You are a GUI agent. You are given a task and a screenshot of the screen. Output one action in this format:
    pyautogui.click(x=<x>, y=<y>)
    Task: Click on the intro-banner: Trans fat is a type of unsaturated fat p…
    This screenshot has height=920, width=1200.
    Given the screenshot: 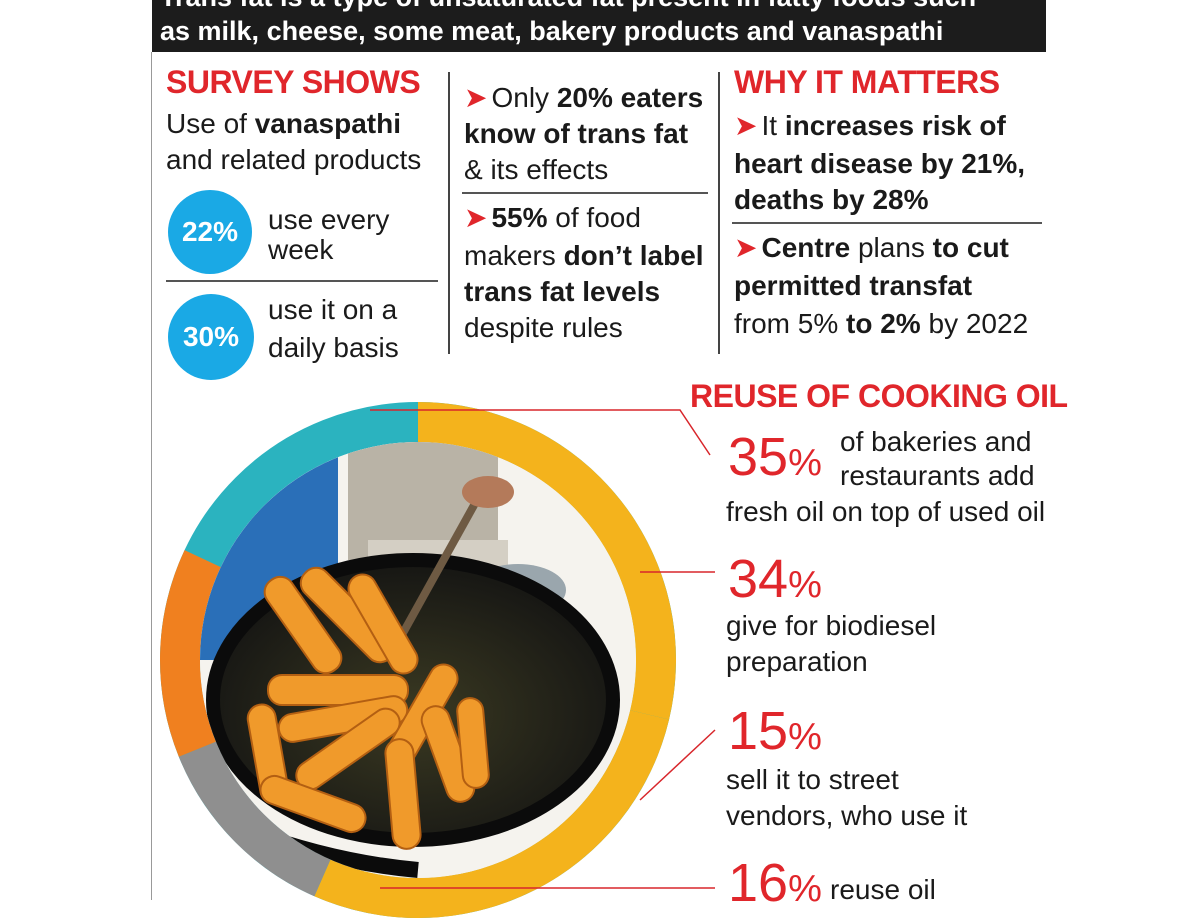 What is the action you would take?
    pyautogui.click(x=599, y=26)
    